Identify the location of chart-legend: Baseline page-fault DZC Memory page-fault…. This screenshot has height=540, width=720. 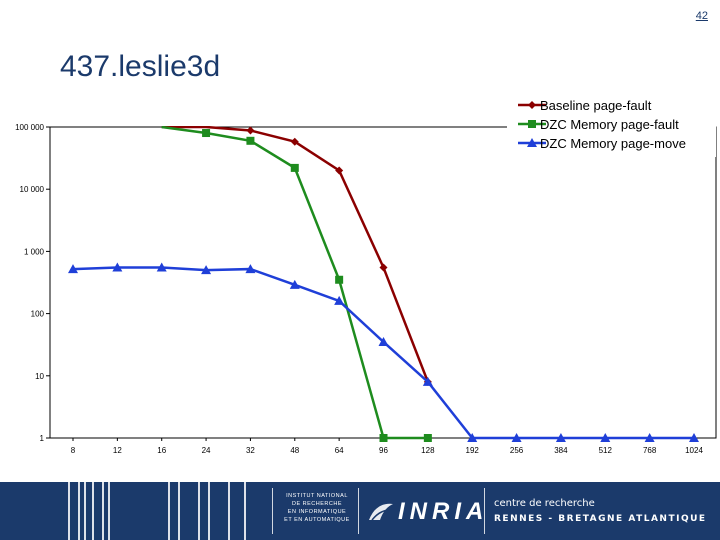
(611, 127).